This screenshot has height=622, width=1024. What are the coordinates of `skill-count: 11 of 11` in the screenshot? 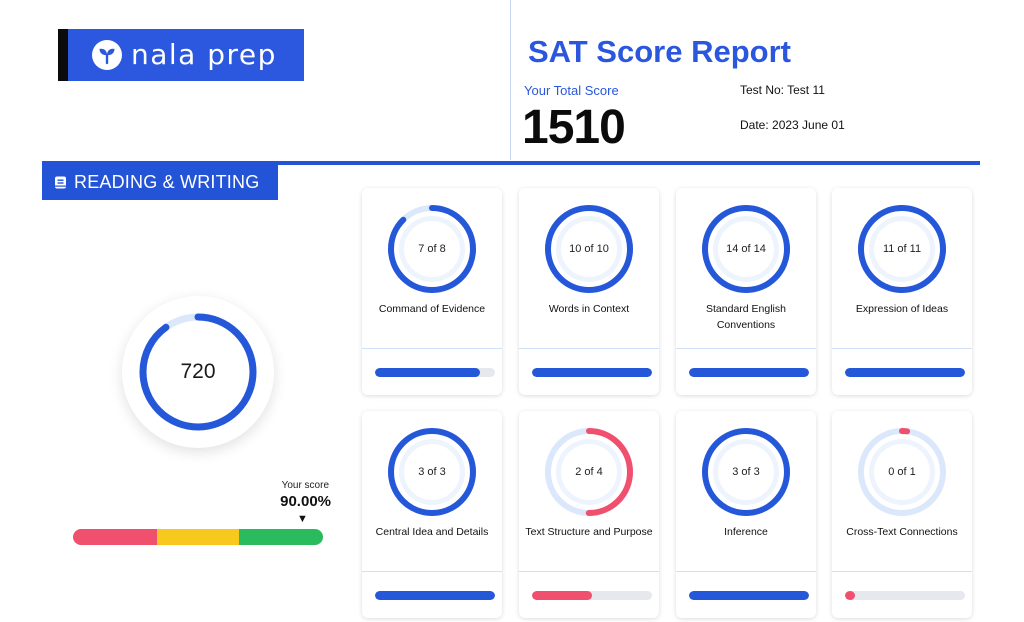 It's located at (902, 249).